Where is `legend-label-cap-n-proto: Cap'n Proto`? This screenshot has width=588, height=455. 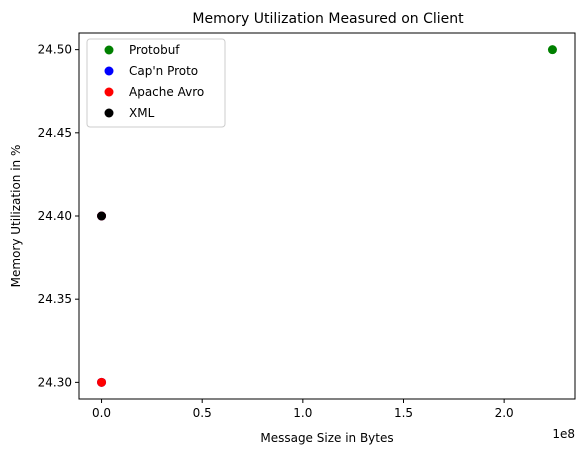 legend-label-cap-n-proto: Cap'n Proto is located at coordinates (163, 71).